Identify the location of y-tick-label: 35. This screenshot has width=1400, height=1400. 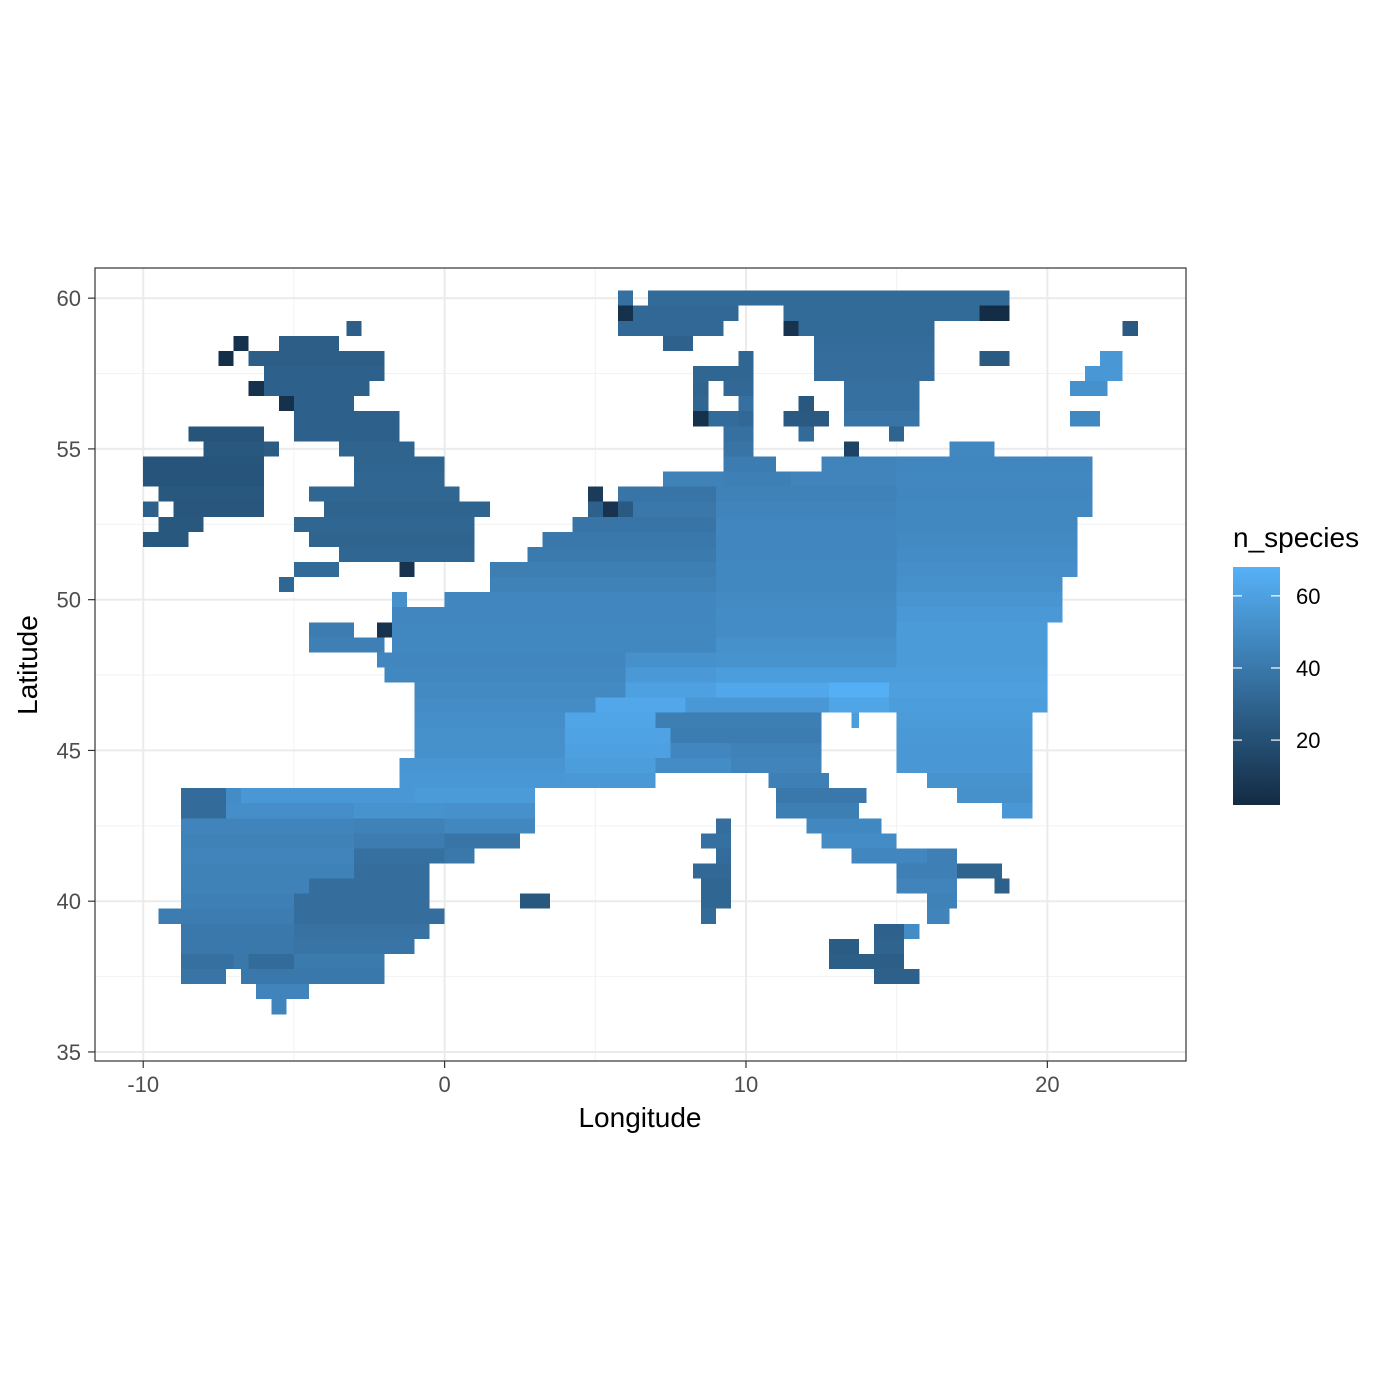
(69, 1052).